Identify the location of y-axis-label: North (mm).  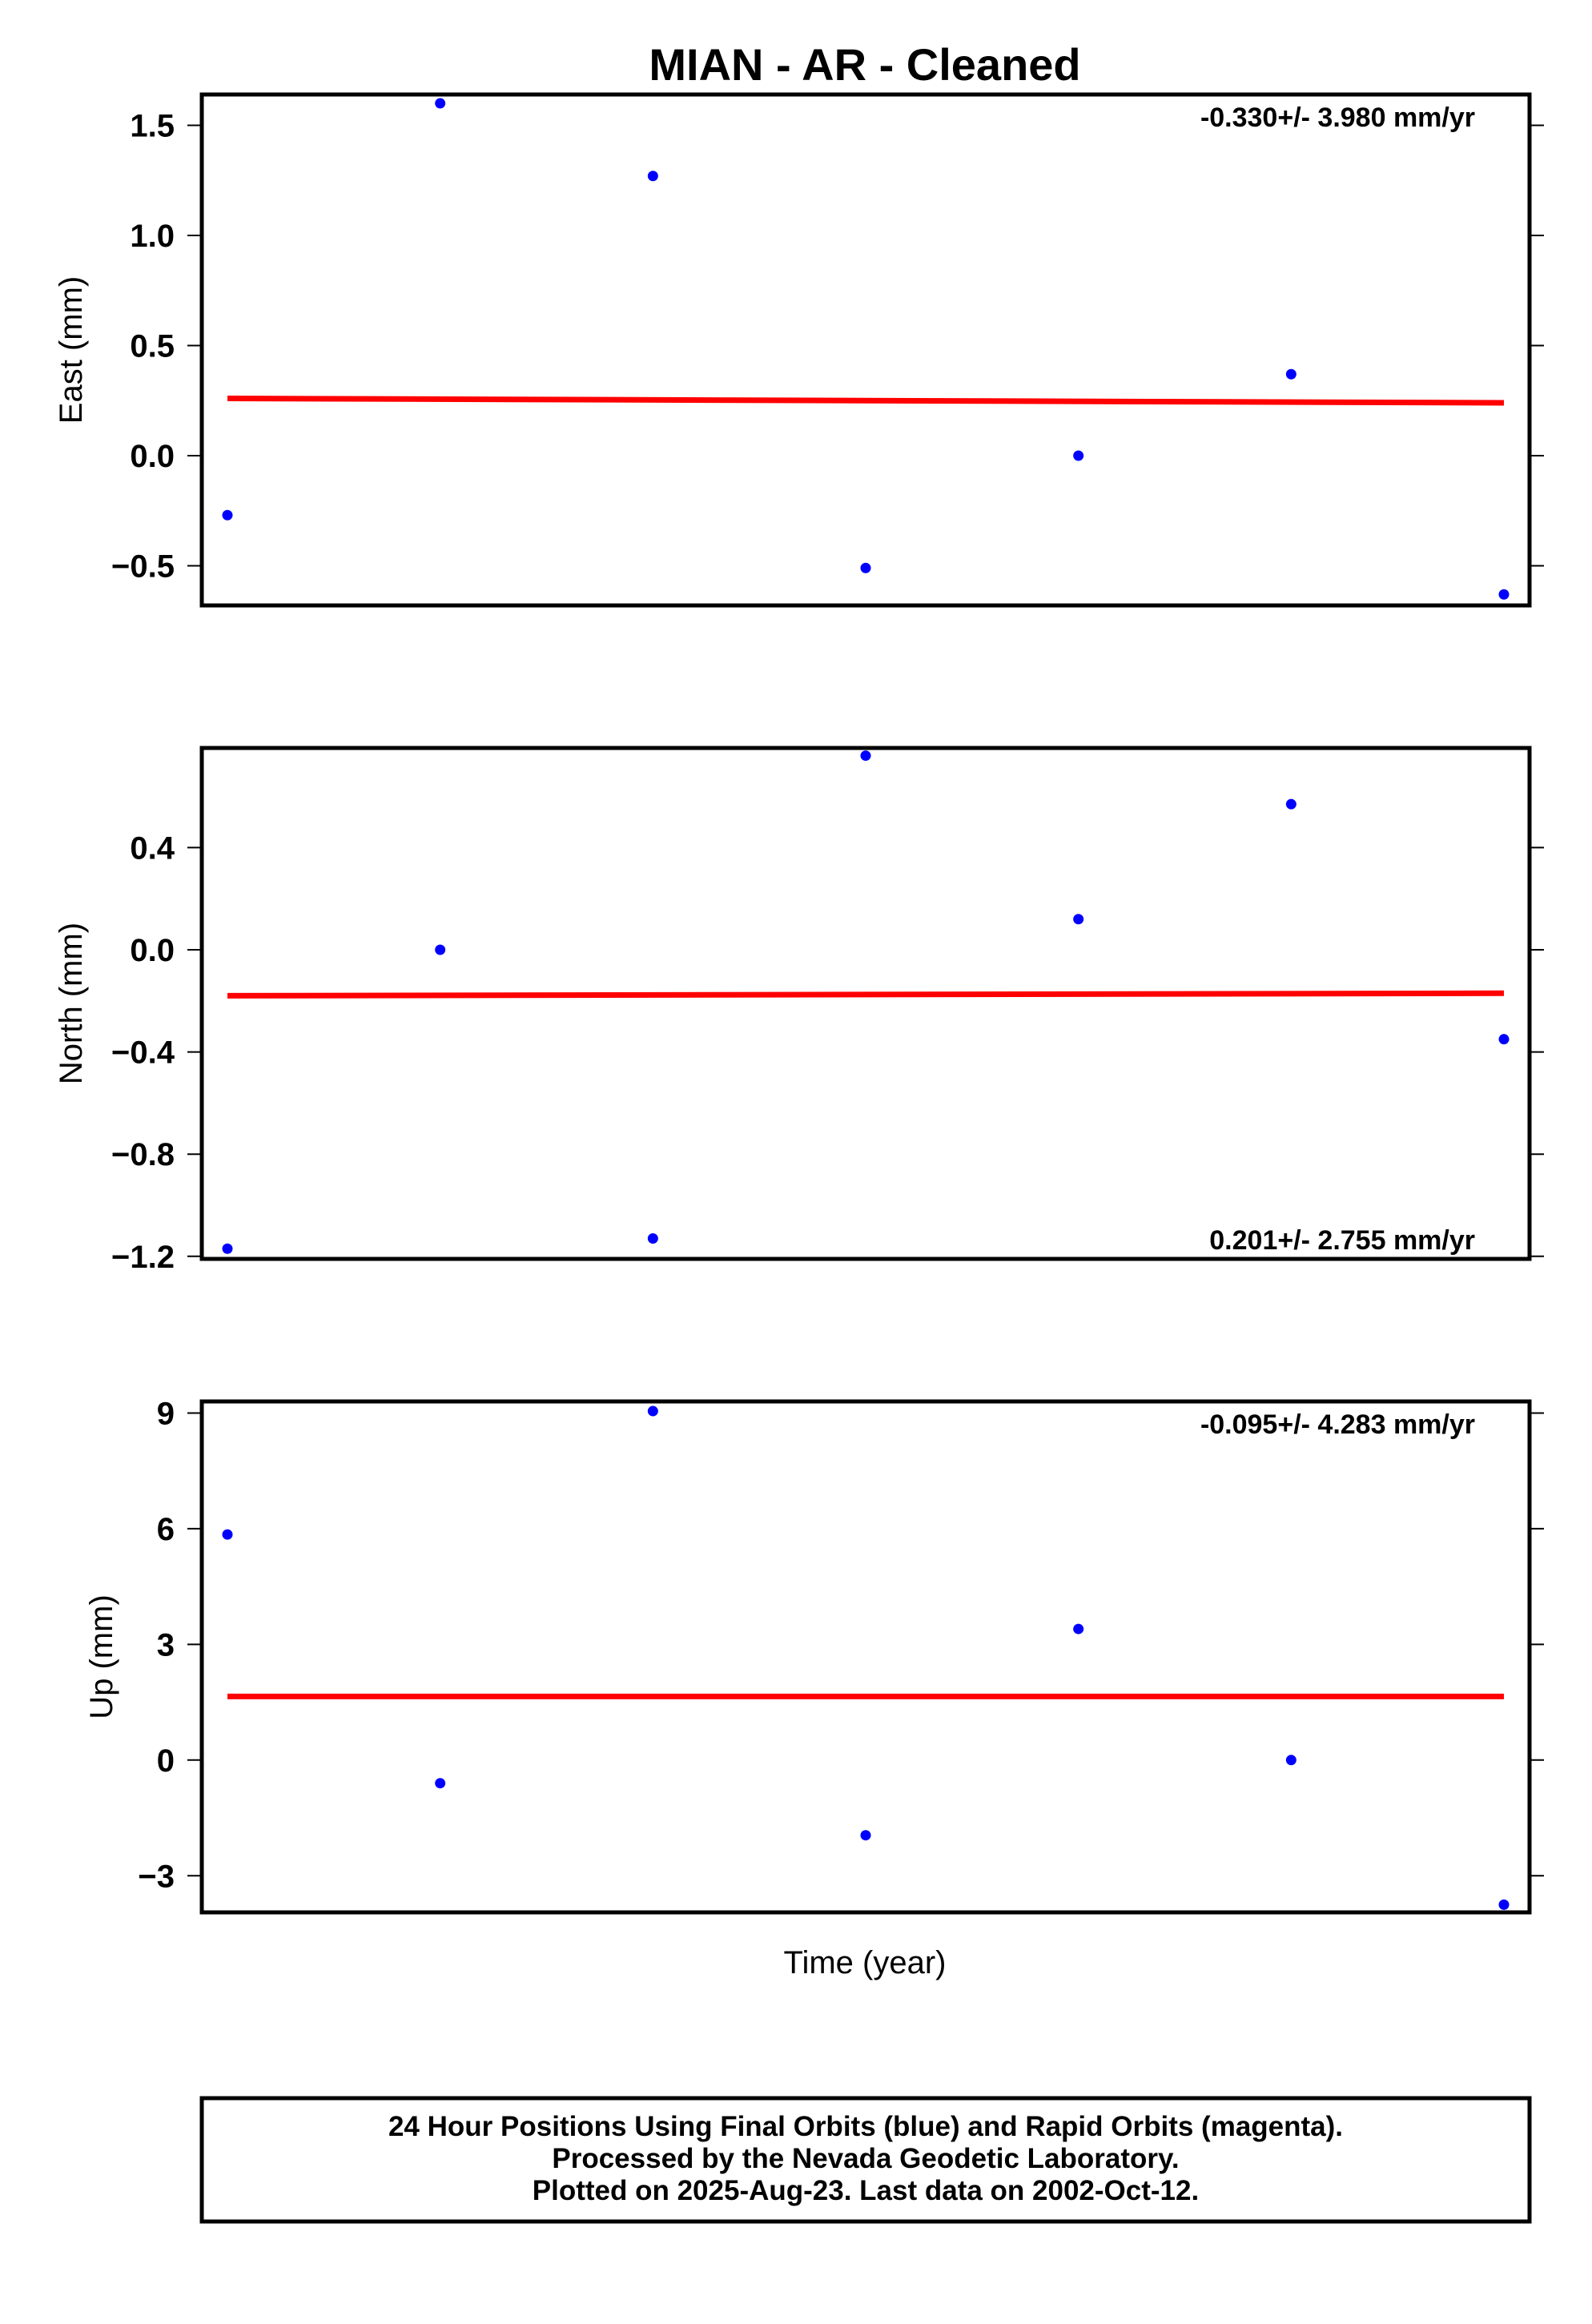
(71, 1003).